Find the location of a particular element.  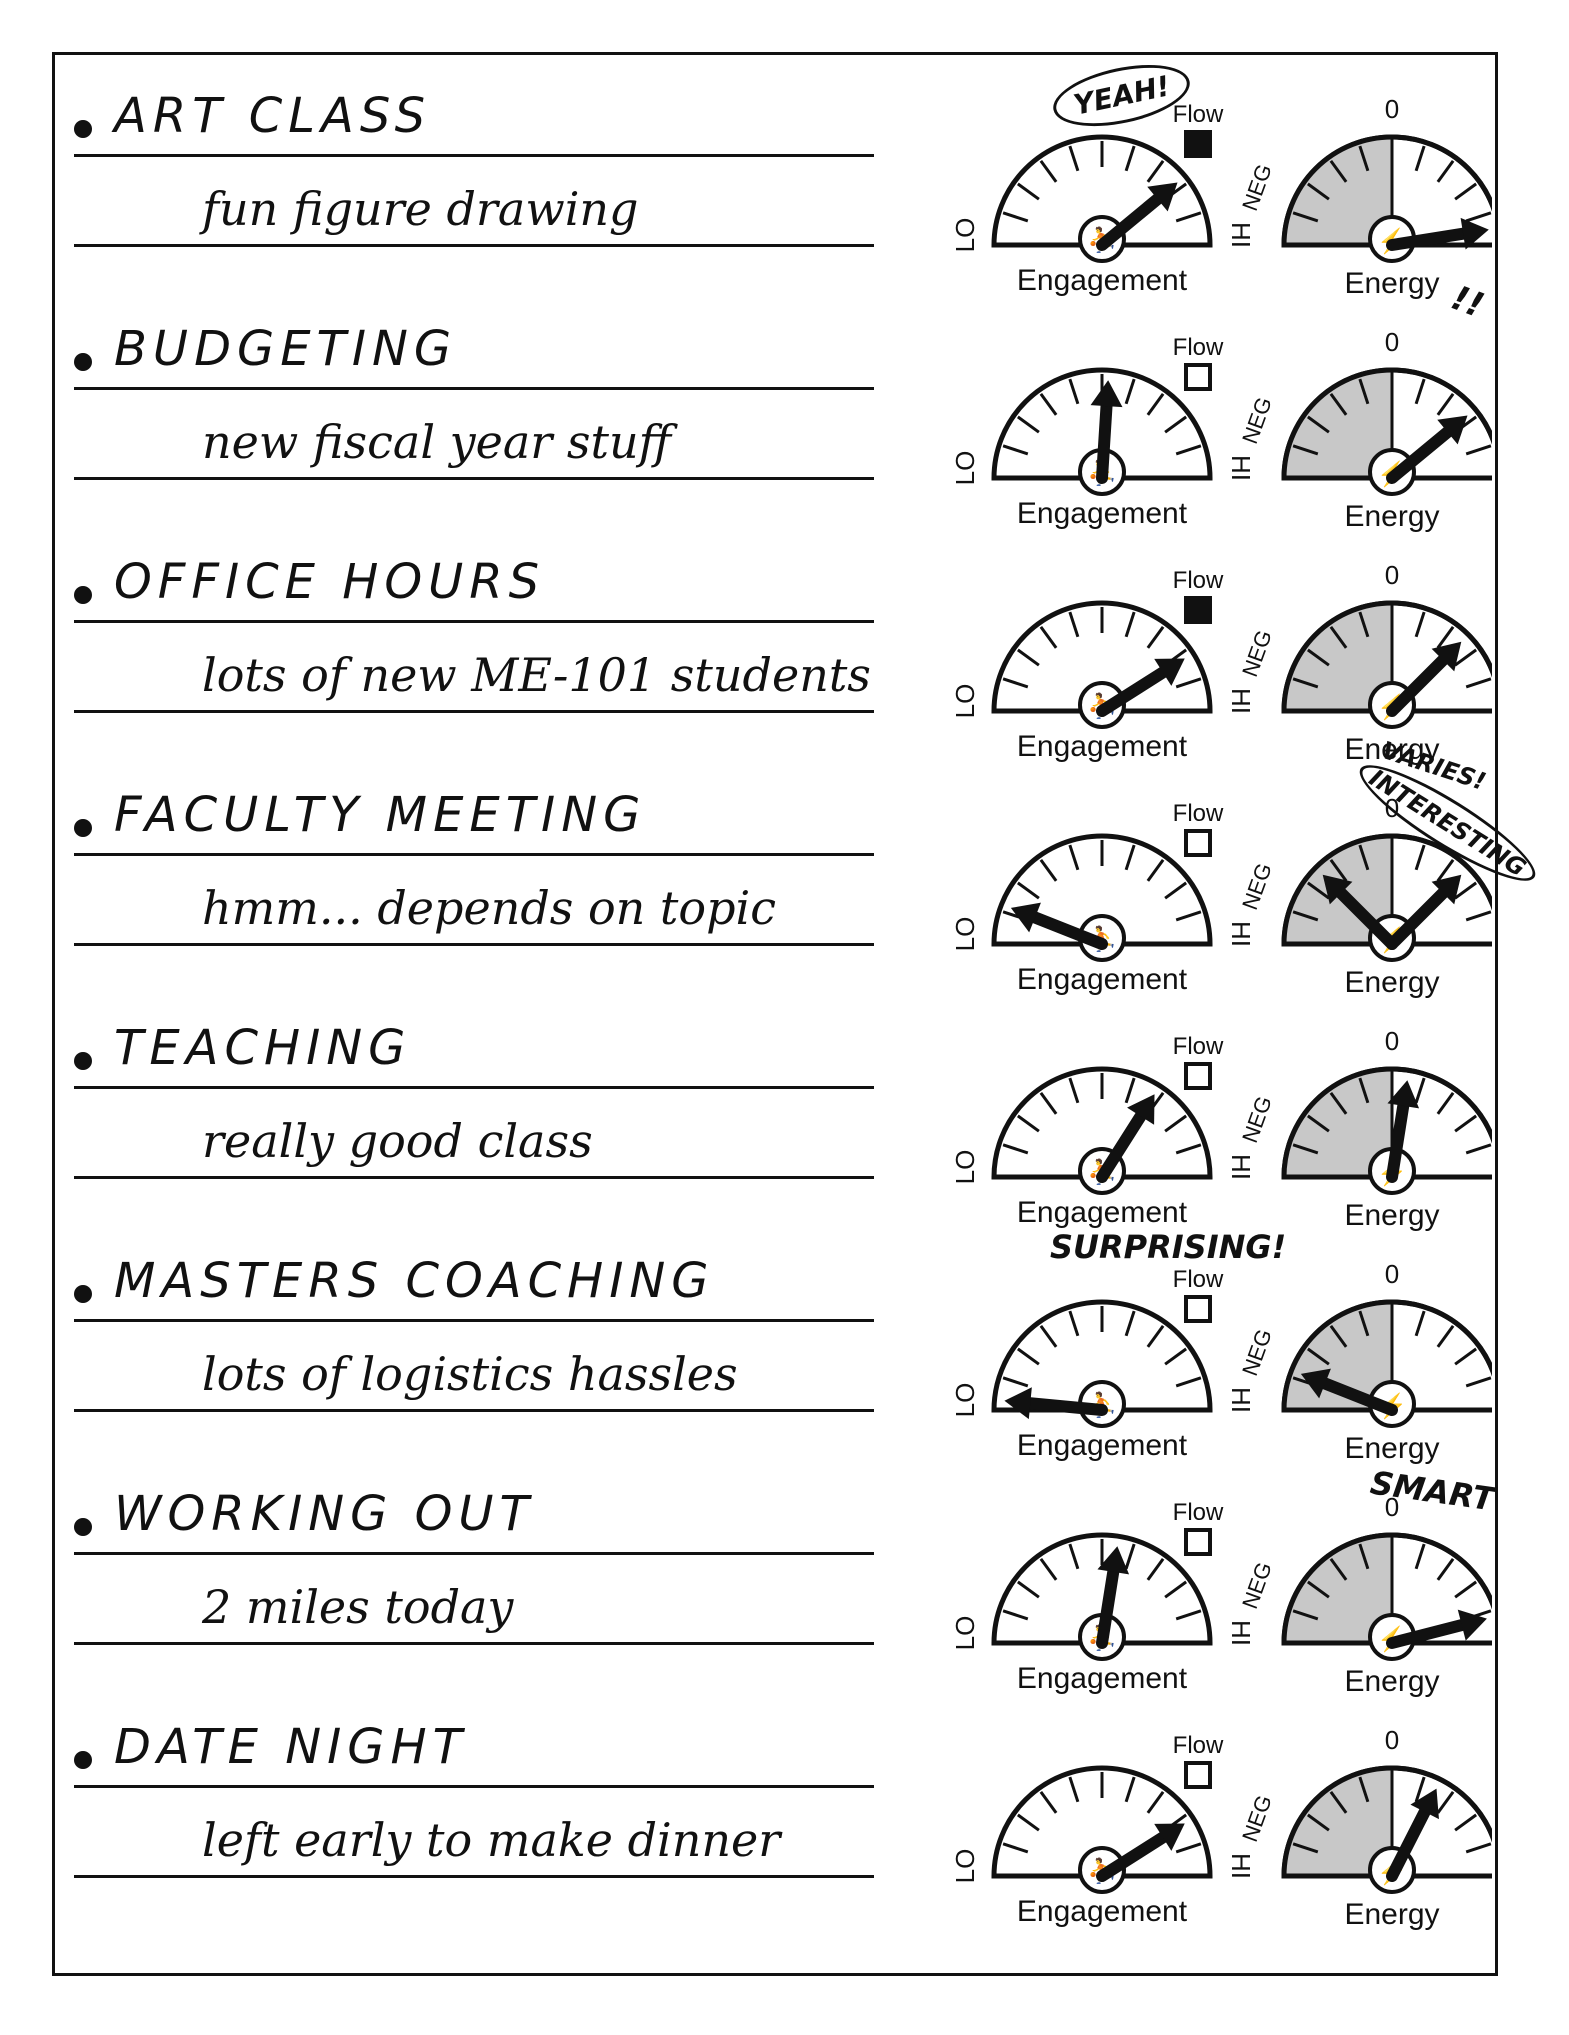

entry-title: WORKING OUT is located at coordinates (324, 1514).